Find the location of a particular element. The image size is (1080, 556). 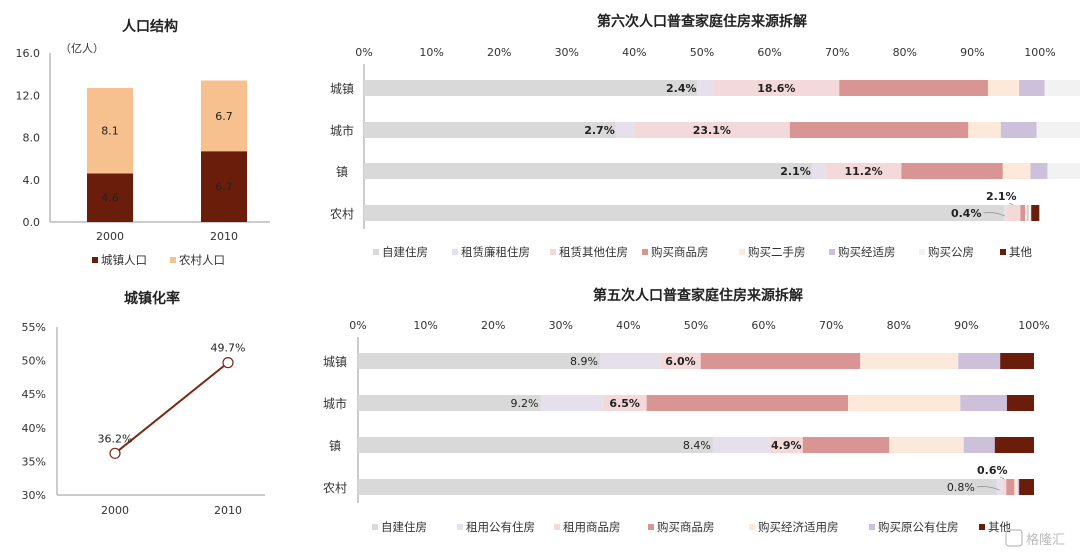

y-tick-label: 35% is located at coordinates (34, 461).